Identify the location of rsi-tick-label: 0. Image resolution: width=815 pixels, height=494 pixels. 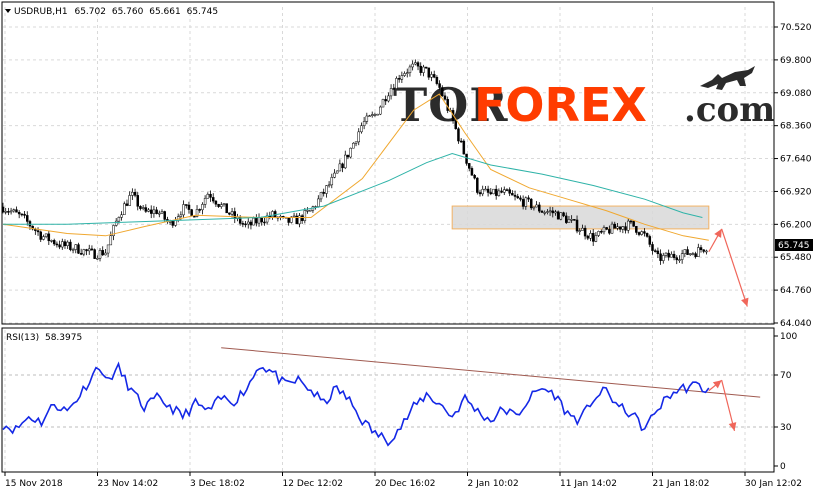
(783, 467).